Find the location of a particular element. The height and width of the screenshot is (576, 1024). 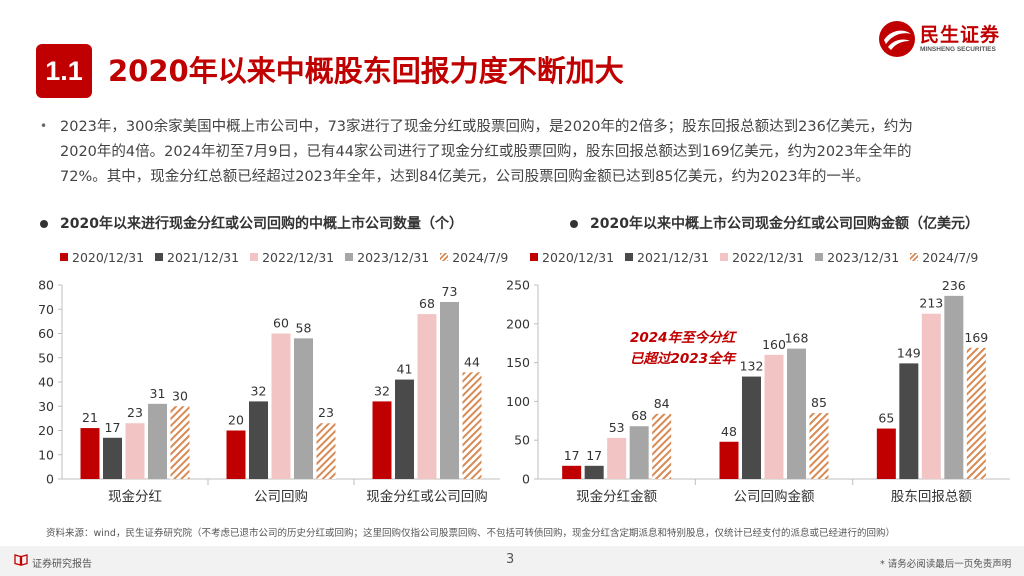

x-category-label: 公司回购 is located at coordinates (281, 497).